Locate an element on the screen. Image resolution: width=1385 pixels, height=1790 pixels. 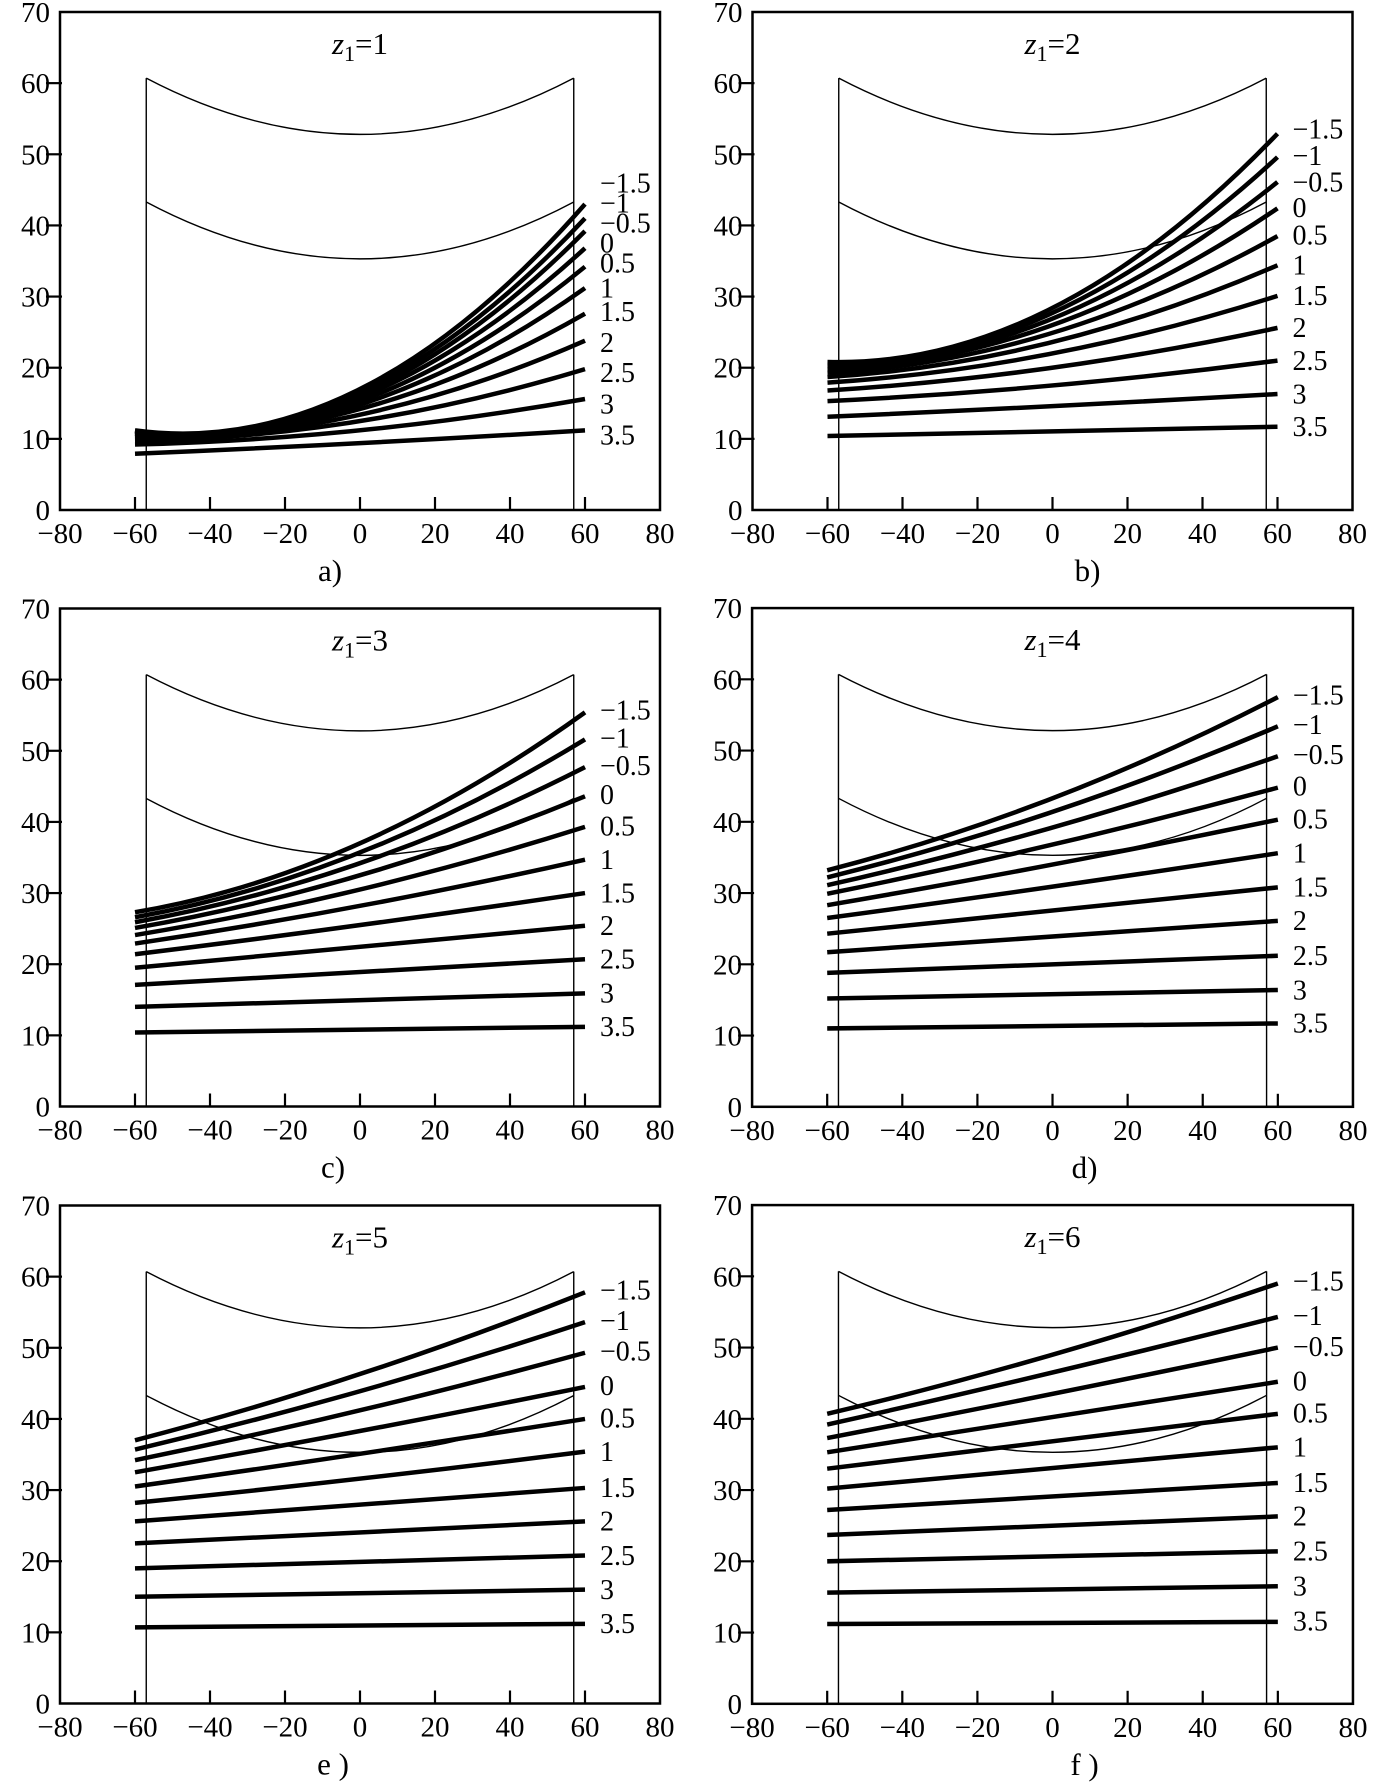
curve-label: −1.5 is located at coordinates (625, 184).